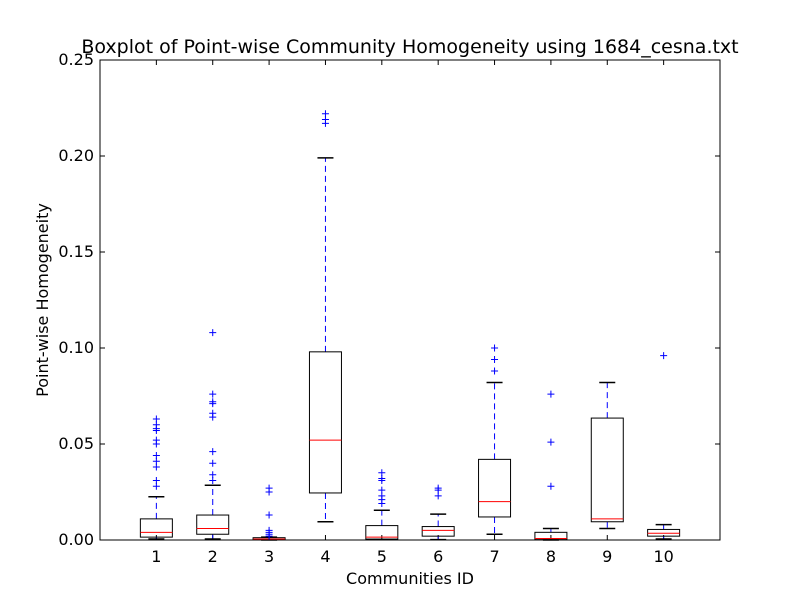  Describe the element at coordinates (494, 556) in the screenshot. I see `x-tick-label: 7` at that location.